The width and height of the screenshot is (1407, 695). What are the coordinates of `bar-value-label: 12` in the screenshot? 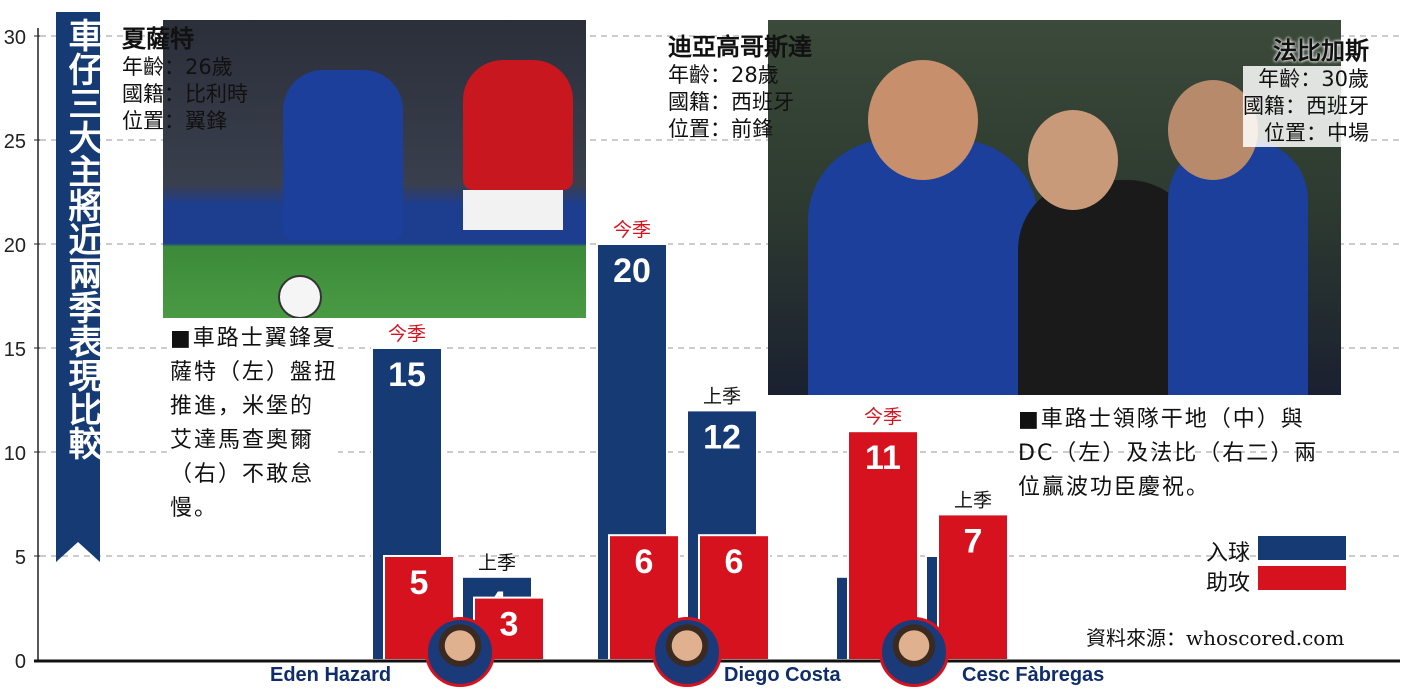 It's located at (722, 437).